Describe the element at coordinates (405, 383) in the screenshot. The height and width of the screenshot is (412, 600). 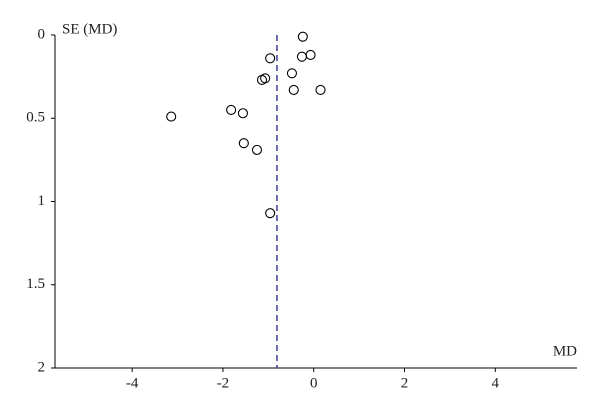
I see `x-tick-label: 2` at that location.